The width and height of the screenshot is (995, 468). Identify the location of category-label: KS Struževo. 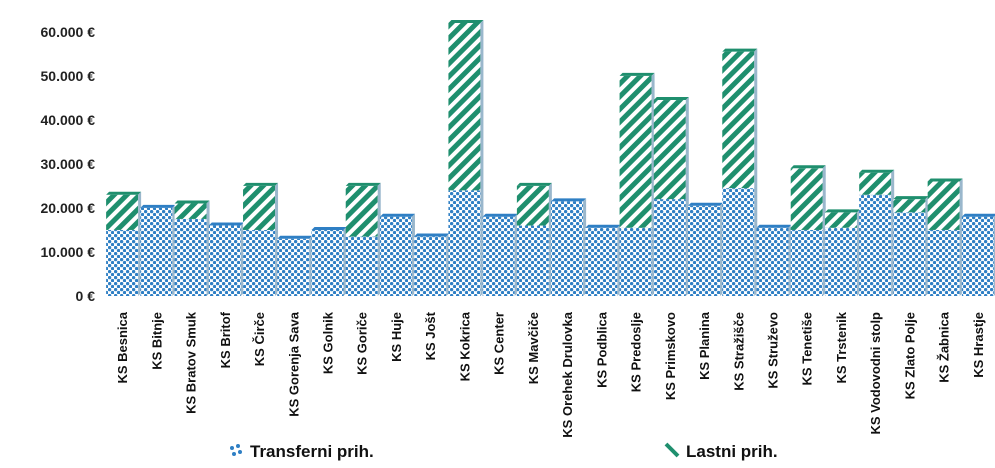
(773, 350).